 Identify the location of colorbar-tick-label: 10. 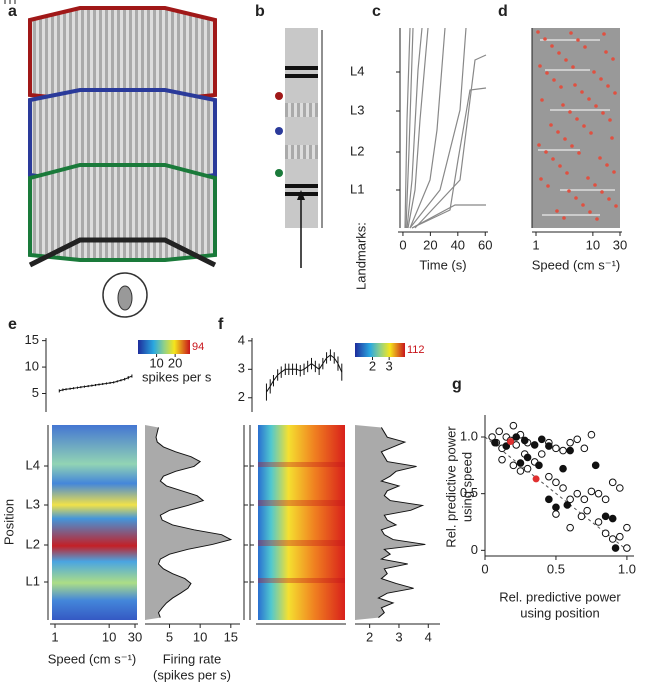
(156, 362).